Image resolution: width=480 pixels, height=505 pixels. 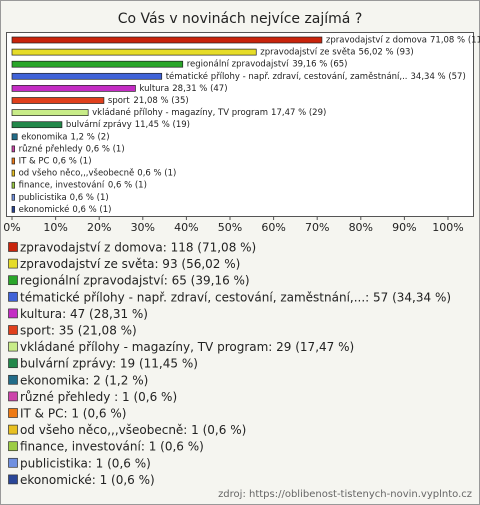 I want to click on x-tick-label: 10%, so click(x=55, y=227).